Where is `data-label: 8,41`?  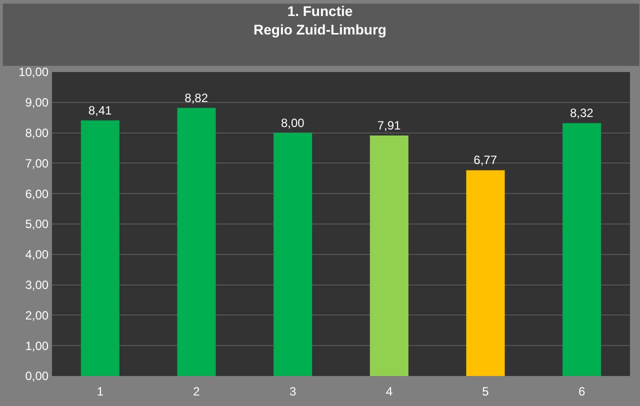 data-label: 8,41 is located at coordinates (100, 110).